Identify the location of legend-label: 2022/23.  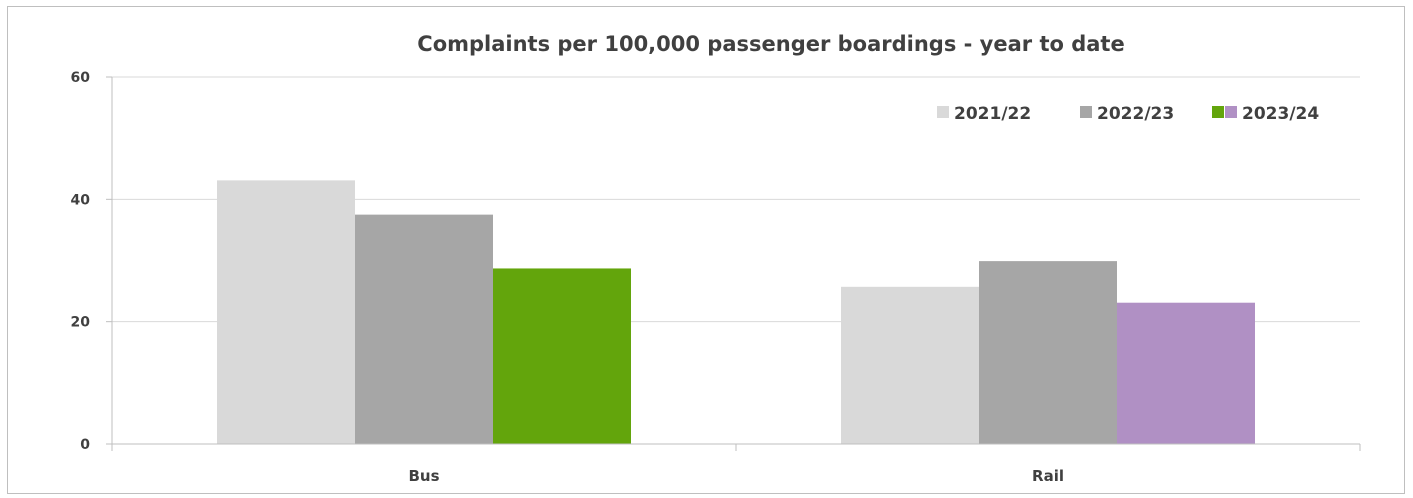
(1135, 114).